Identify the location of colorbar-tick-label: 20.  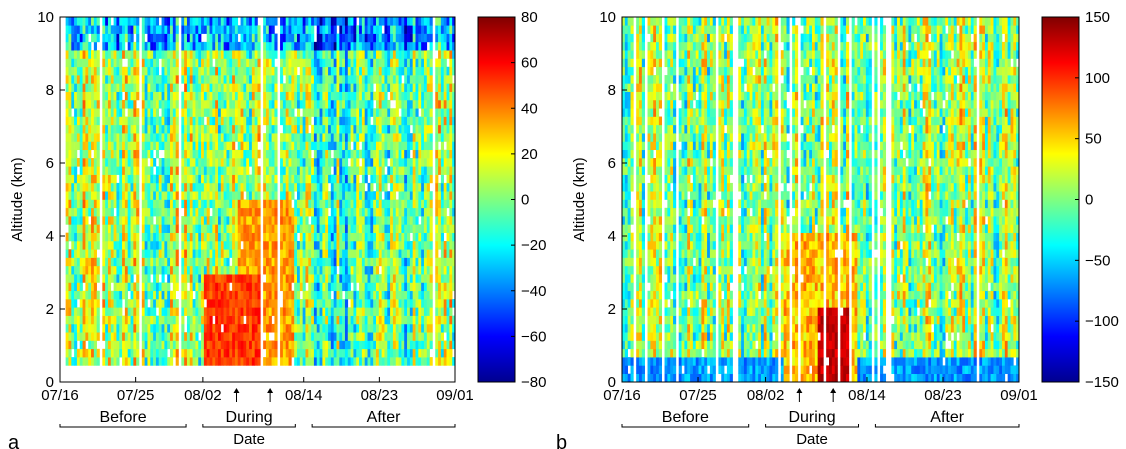
(529, 154).